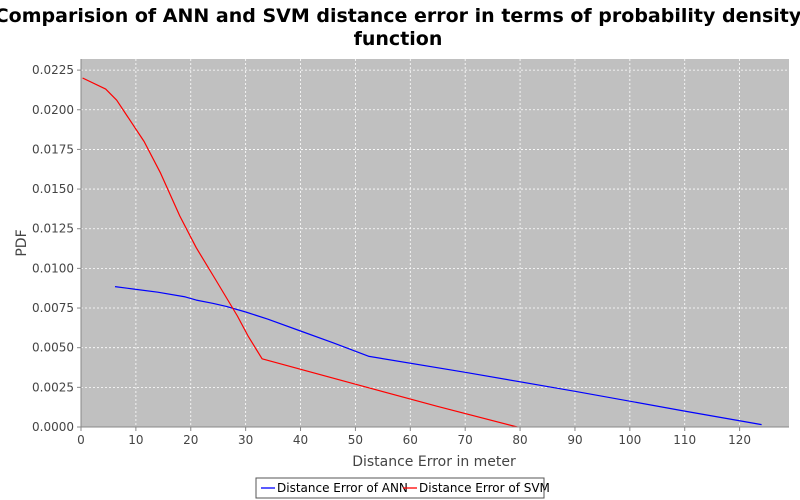 The width and height of the screenshot is (800, 500). What do you see at coordinates (398, 39) in the screenshot?
I see `chart-title-line-2: function` at bounding box center [398, 39].